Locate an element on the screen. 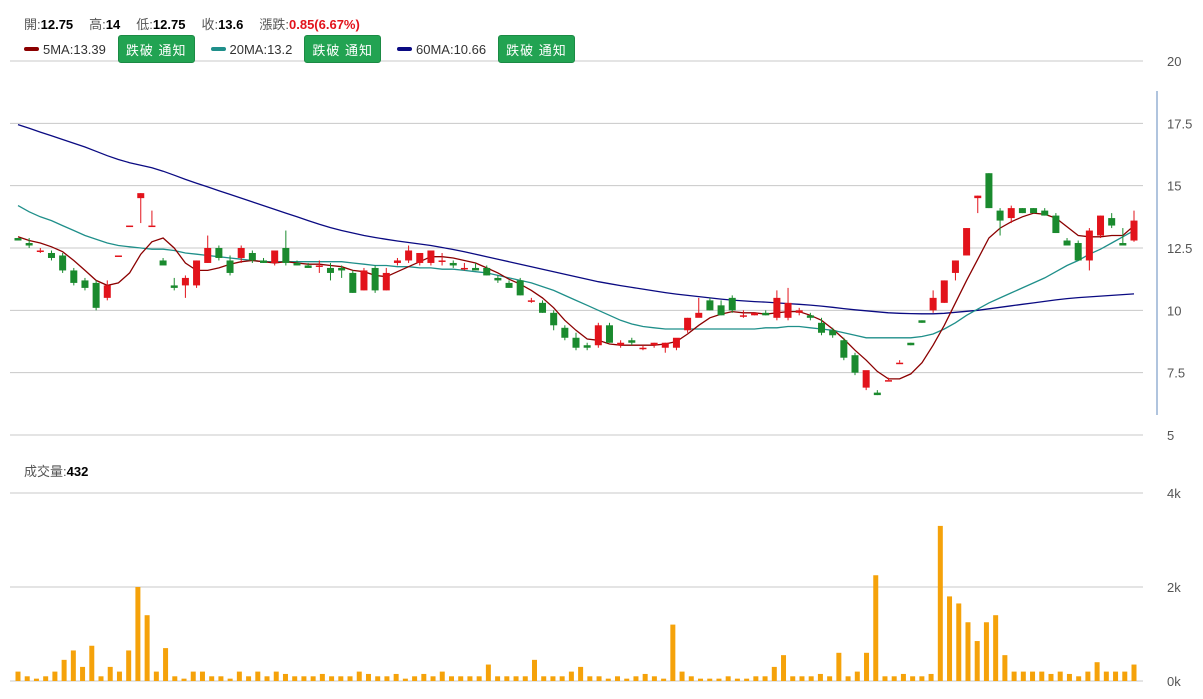  y-axis: 20 17.5 15 12.5 10 7.5 5 4k 2k 0k is located at coordinates (1174, 371).